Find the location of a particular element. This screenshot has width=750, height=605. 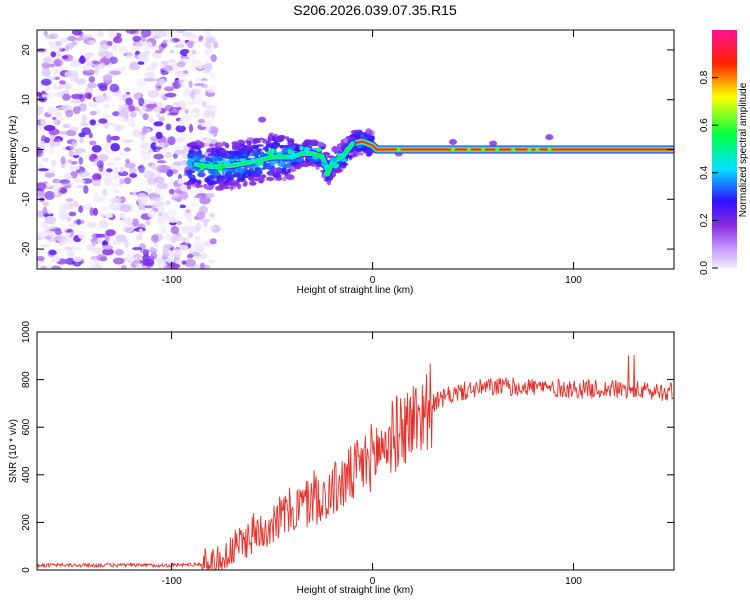

ridge-dot is located at coordinates (398, 149).